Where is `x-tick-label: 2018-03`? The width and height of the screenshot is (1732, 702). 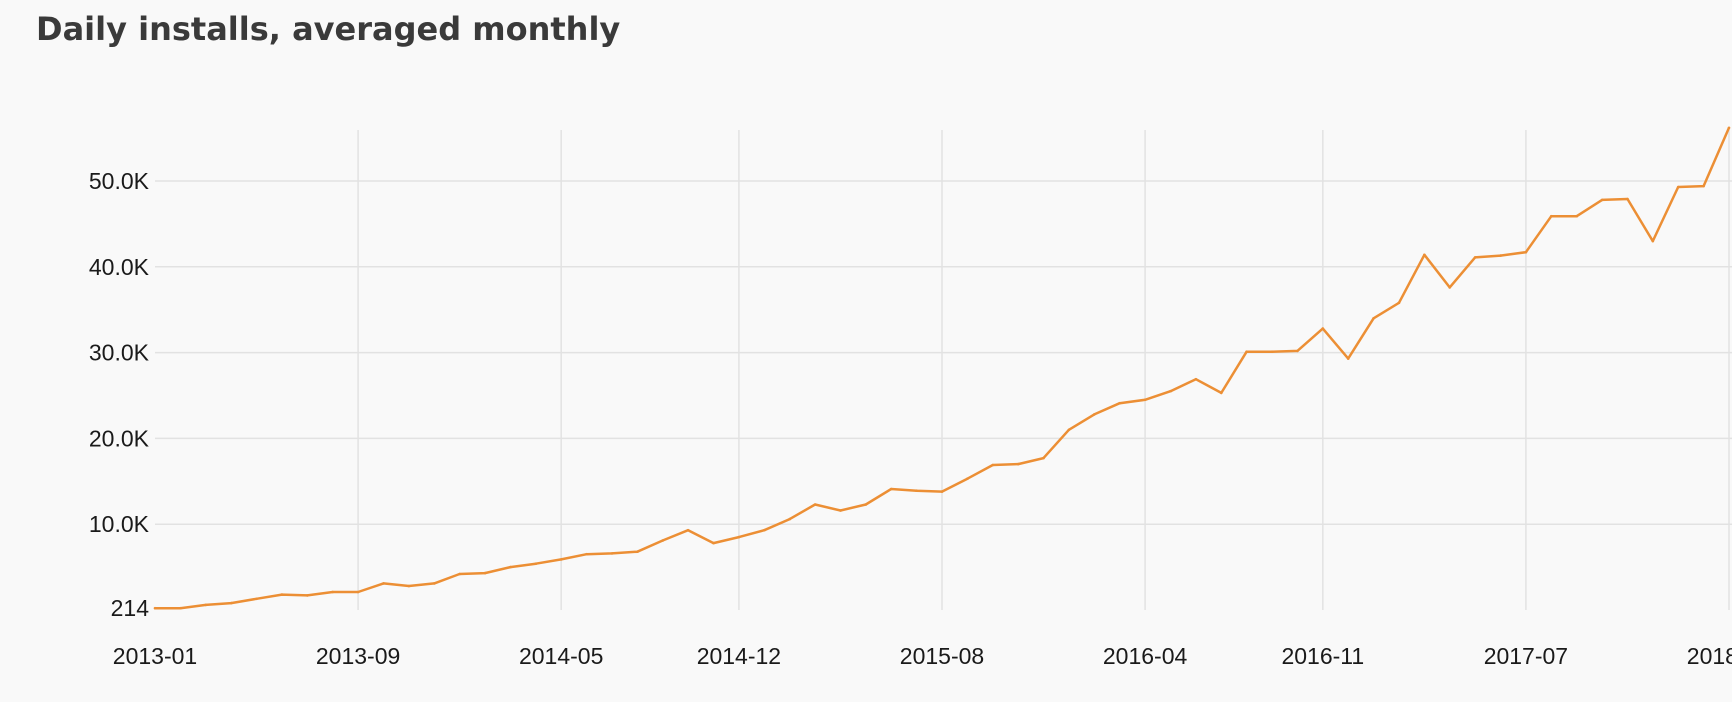
x-tick-label: 2018-03 is located at coordinates (1709, 656).